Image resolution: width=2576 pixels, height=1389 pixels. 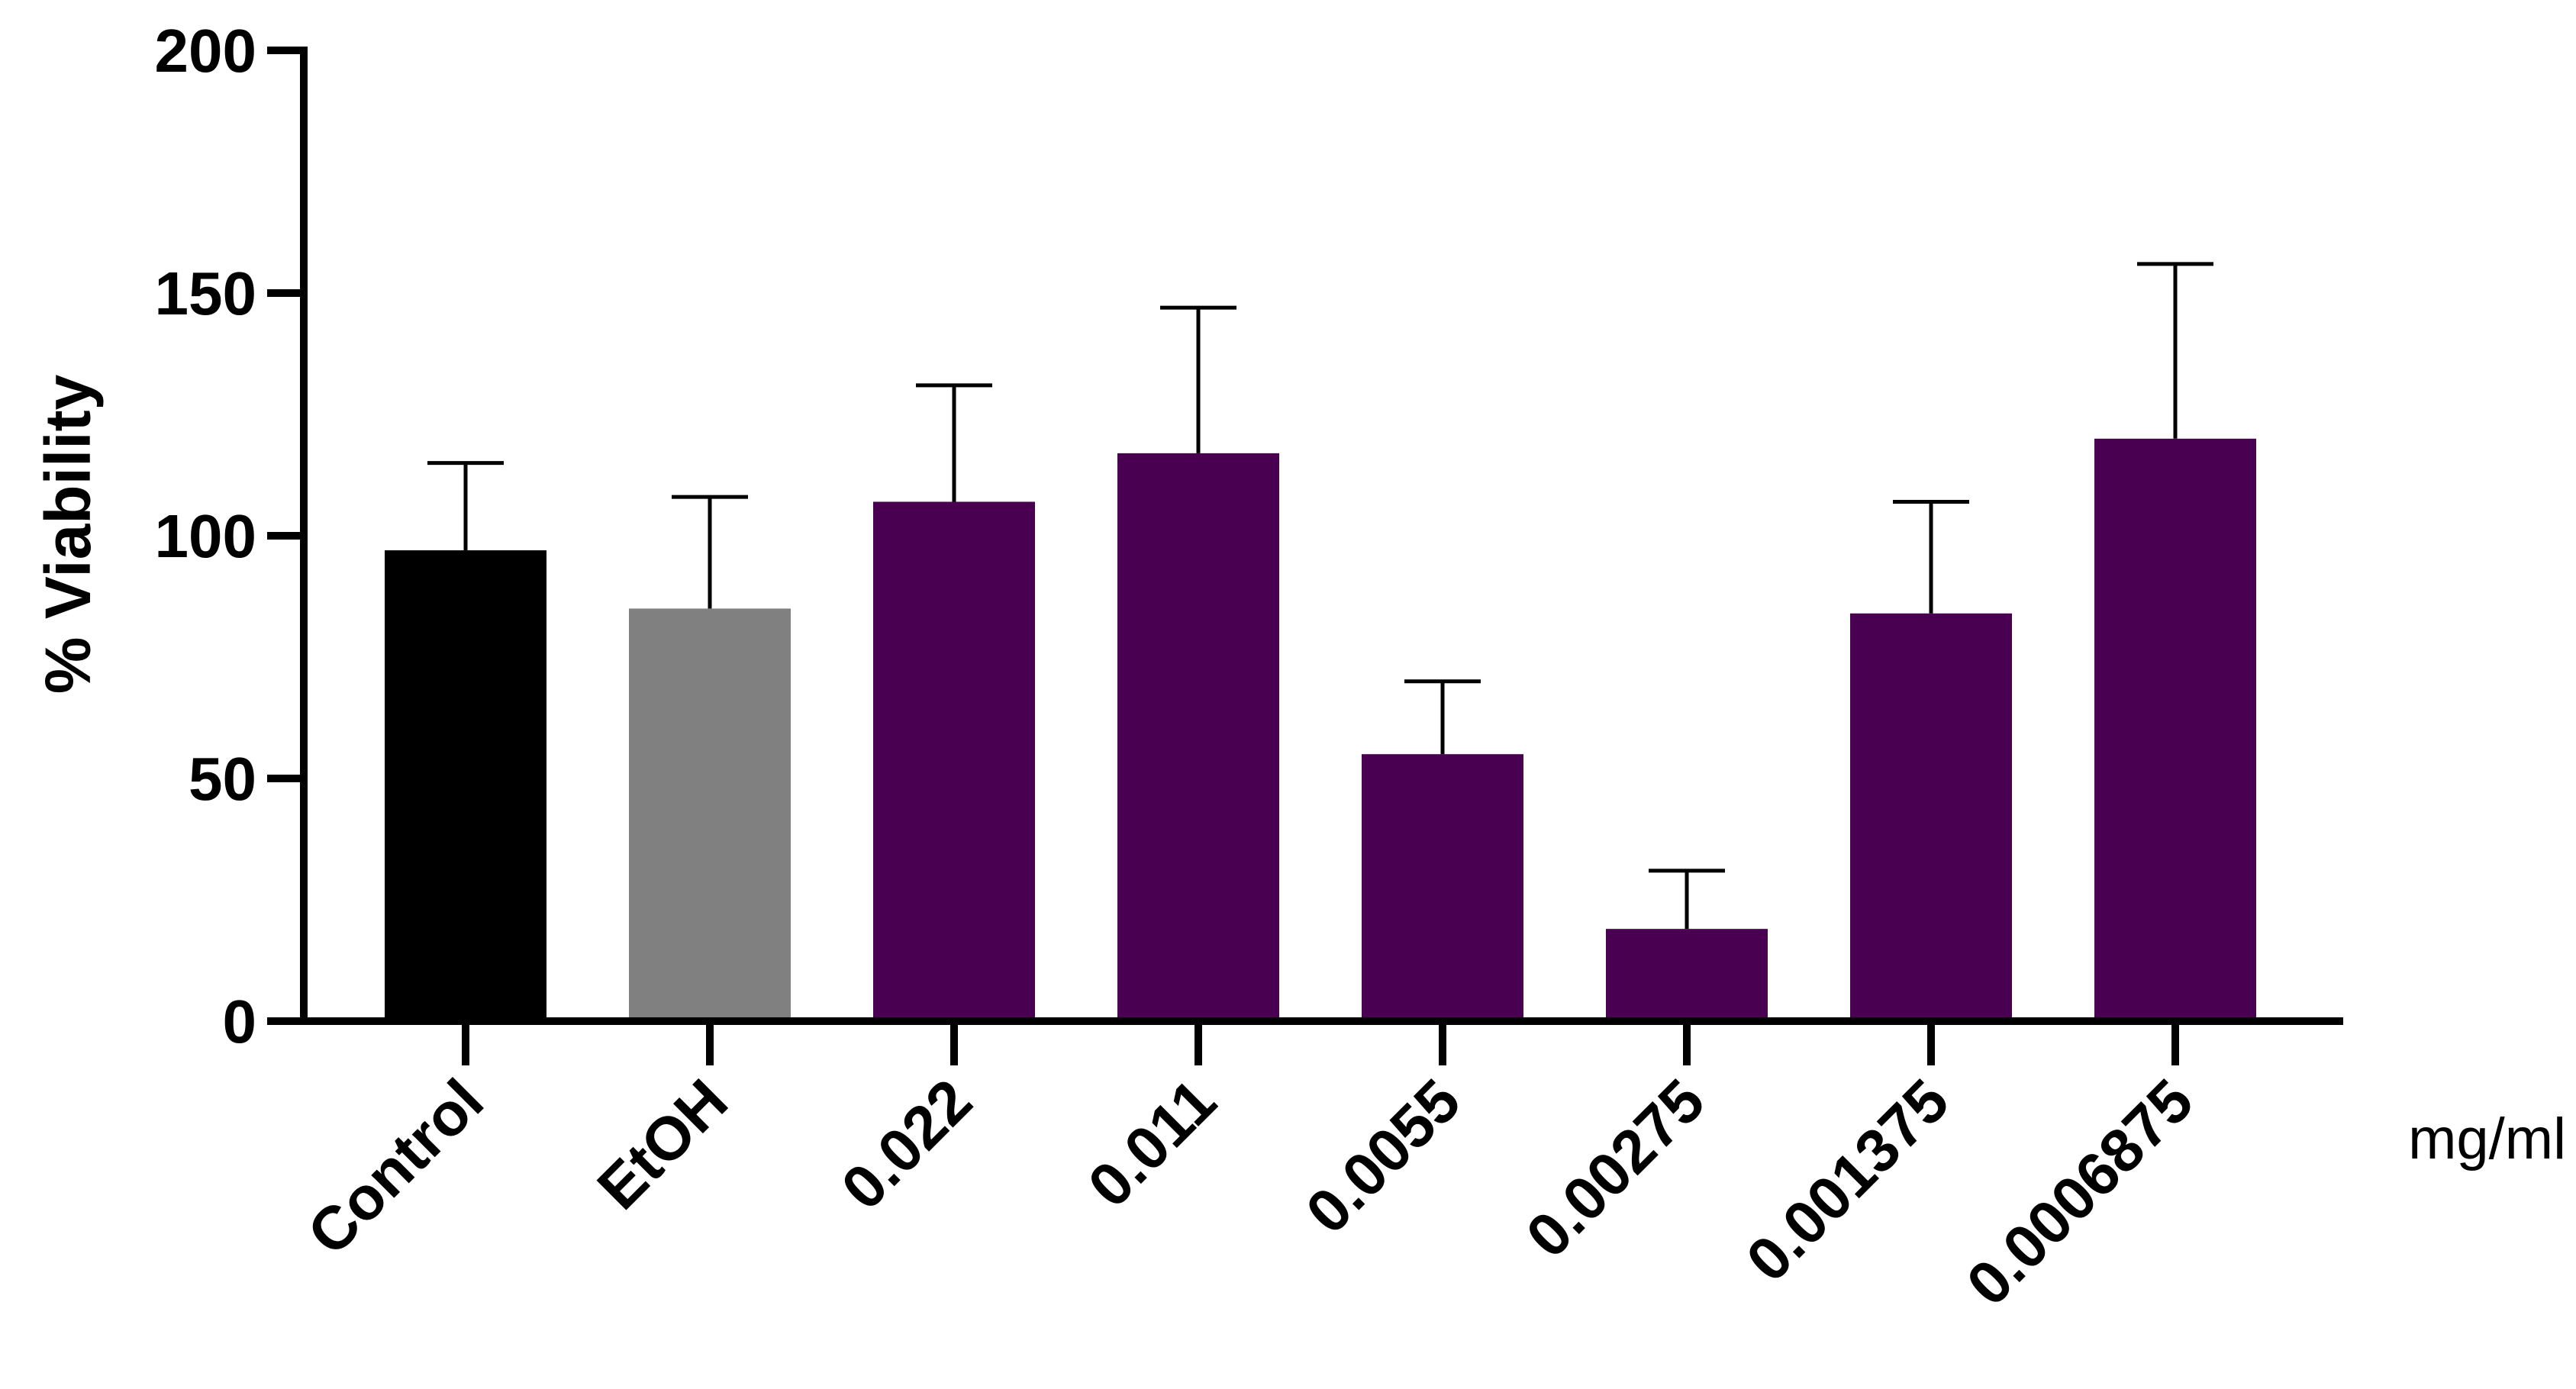 I want to click on x-tick-label: 0.00275, so click(x=1616, y=1168).